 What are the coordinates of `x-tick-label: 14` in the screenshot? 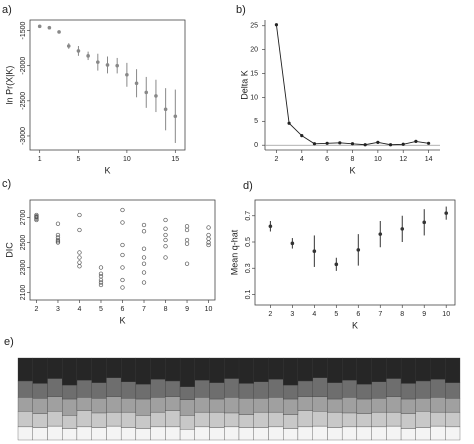 It's located at (429, 159).